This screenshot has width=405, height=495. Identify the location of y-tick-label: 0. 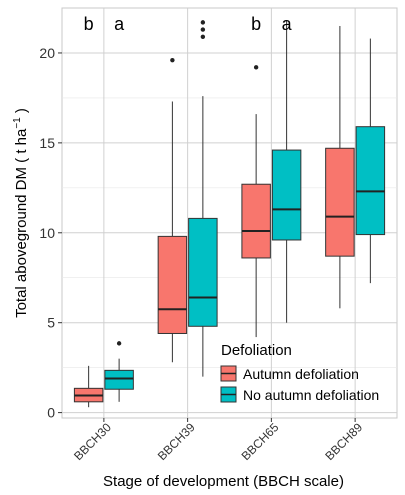
(51, 413).